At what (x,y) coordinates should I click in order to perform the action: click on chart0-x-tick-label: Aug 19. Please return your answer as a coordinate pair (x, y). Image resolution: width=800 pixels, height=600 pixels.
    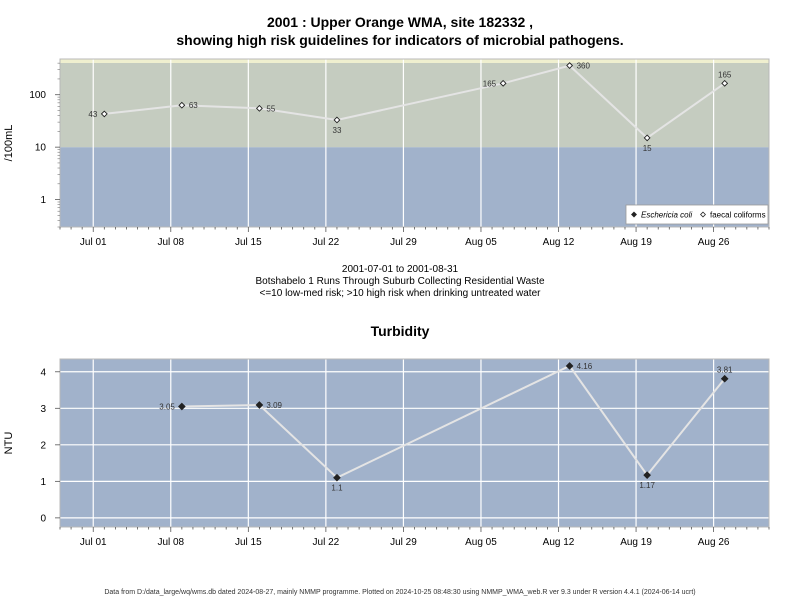
    Looking at the image, I should click on (636, 242).